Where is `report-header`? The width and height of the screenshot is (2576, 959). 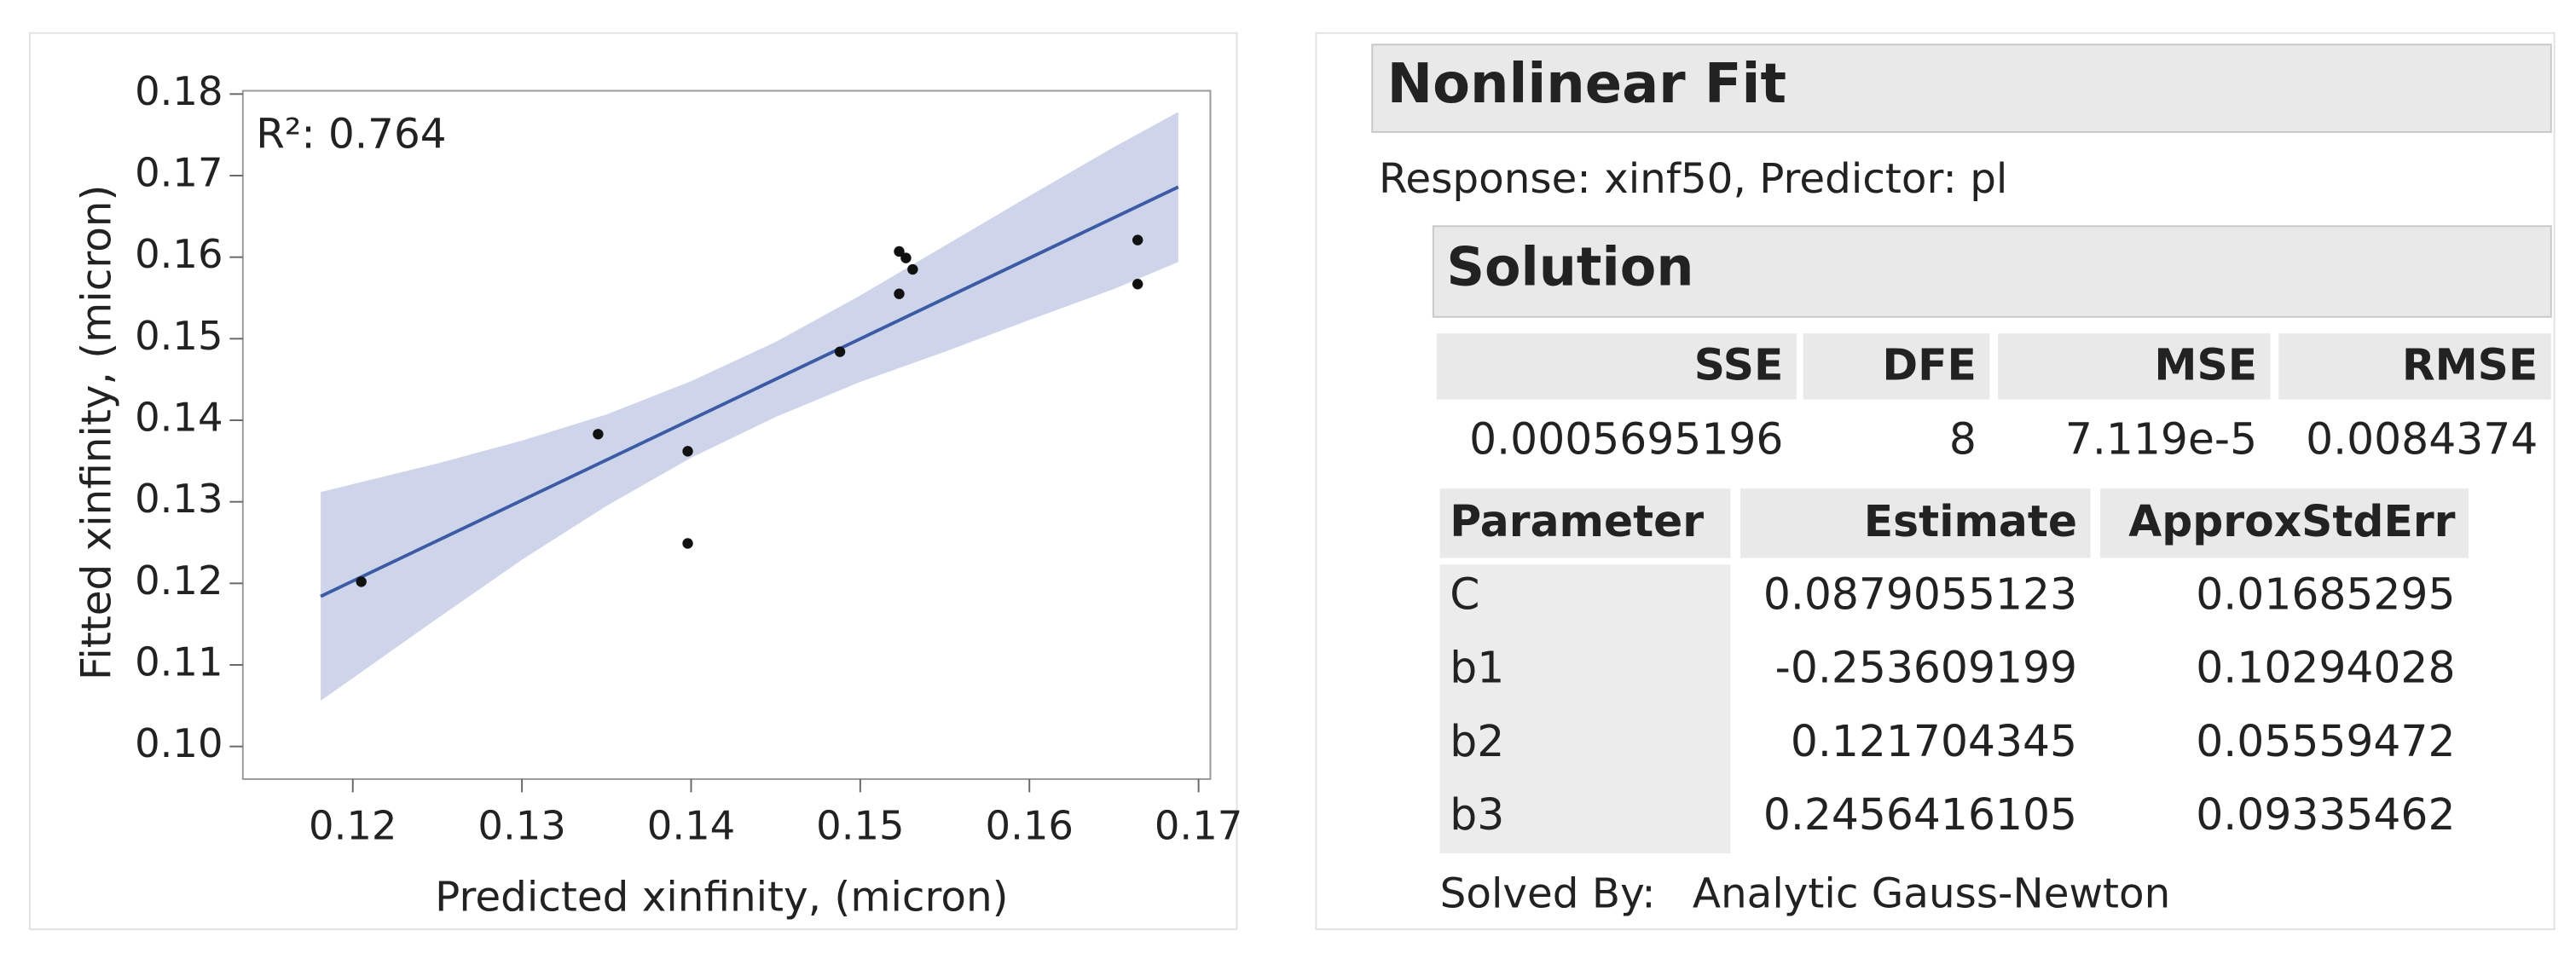 report-header is located at coordinates (1962, 88).